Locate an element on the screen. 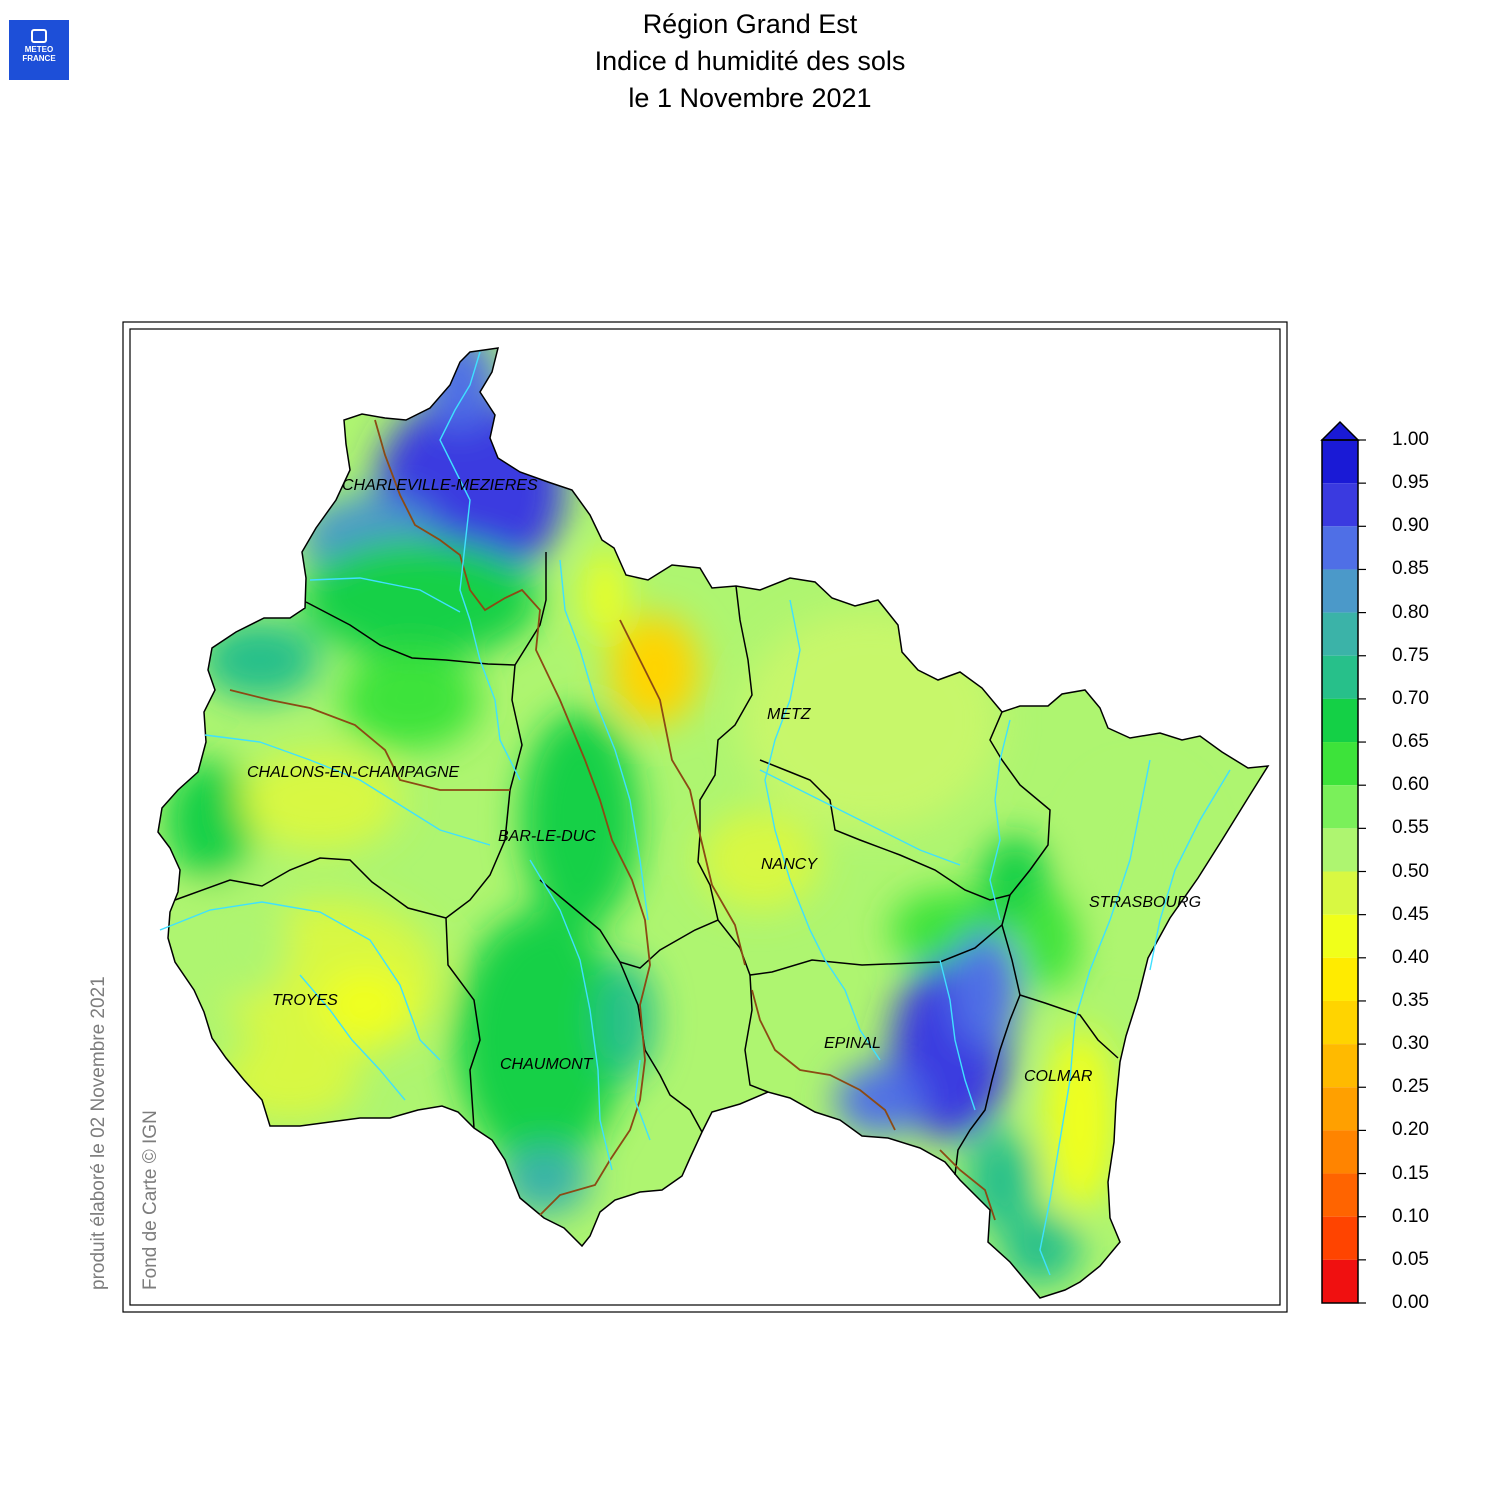 The height and width of the screenshot is (1500, 1500). city-label: CHAUMONT is located at coordinates (547, 1064).